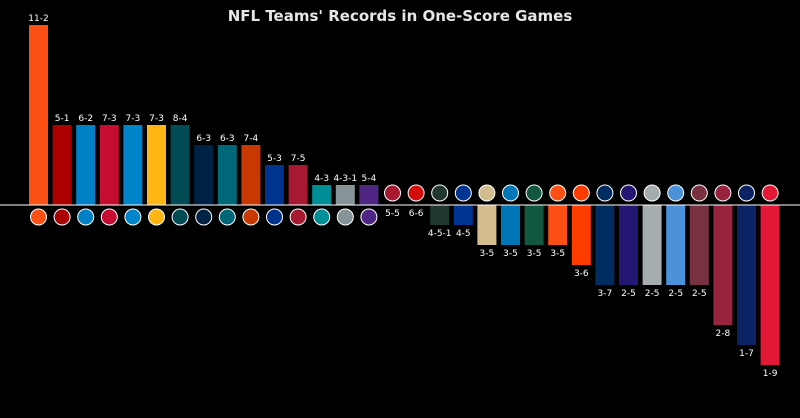 Image resolution: width=800 pixels, height=418 pixels. I want to click on bar-steelers, so click(156, 165).